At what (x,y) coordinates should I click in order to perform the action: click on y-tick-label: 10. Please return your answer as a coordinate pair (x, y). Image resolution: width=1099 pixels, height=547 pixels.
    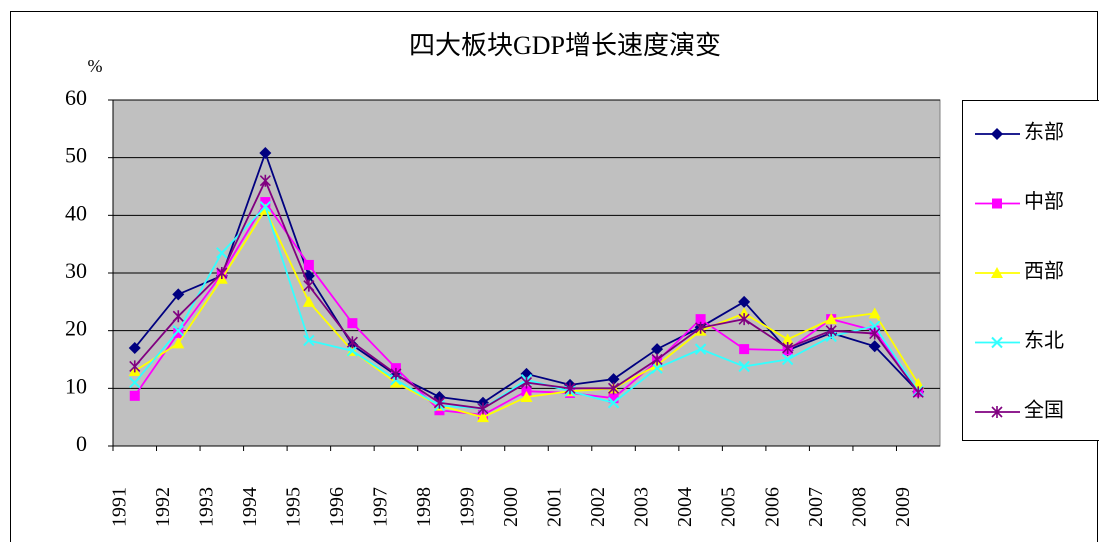
    Looking at the image, I should click on (76, 385).